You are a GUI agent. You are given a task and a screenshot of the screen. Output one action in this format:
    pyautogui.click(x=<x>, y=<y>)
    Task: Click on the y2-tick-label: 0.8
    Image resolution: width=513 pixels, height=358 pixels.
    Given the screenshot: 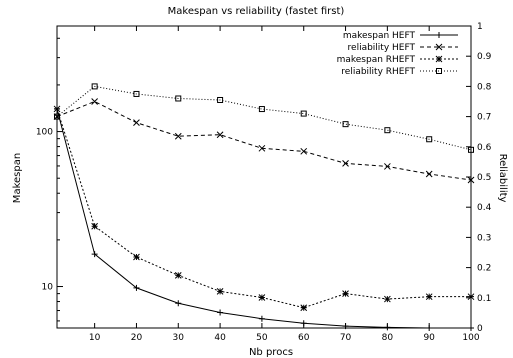 What is the action you would take?
    pyautogui.click(x=484, y=87)
    